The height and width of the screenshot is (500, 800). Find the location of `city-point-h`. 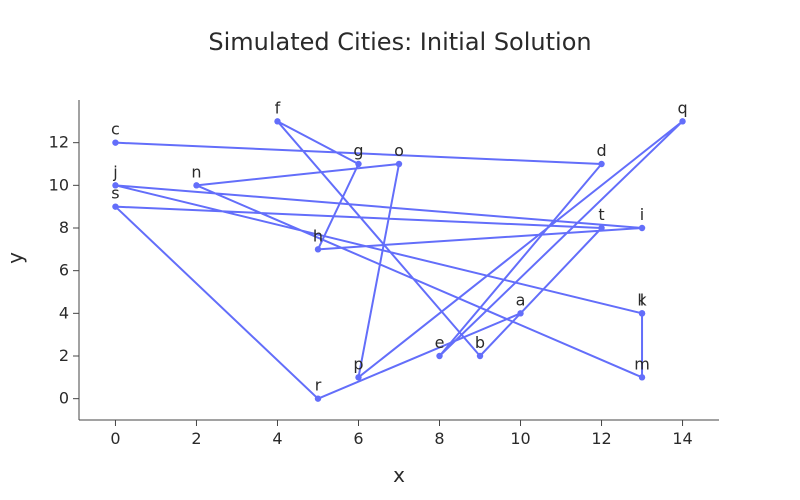

city-point-h is located at coordinates (318, 249).